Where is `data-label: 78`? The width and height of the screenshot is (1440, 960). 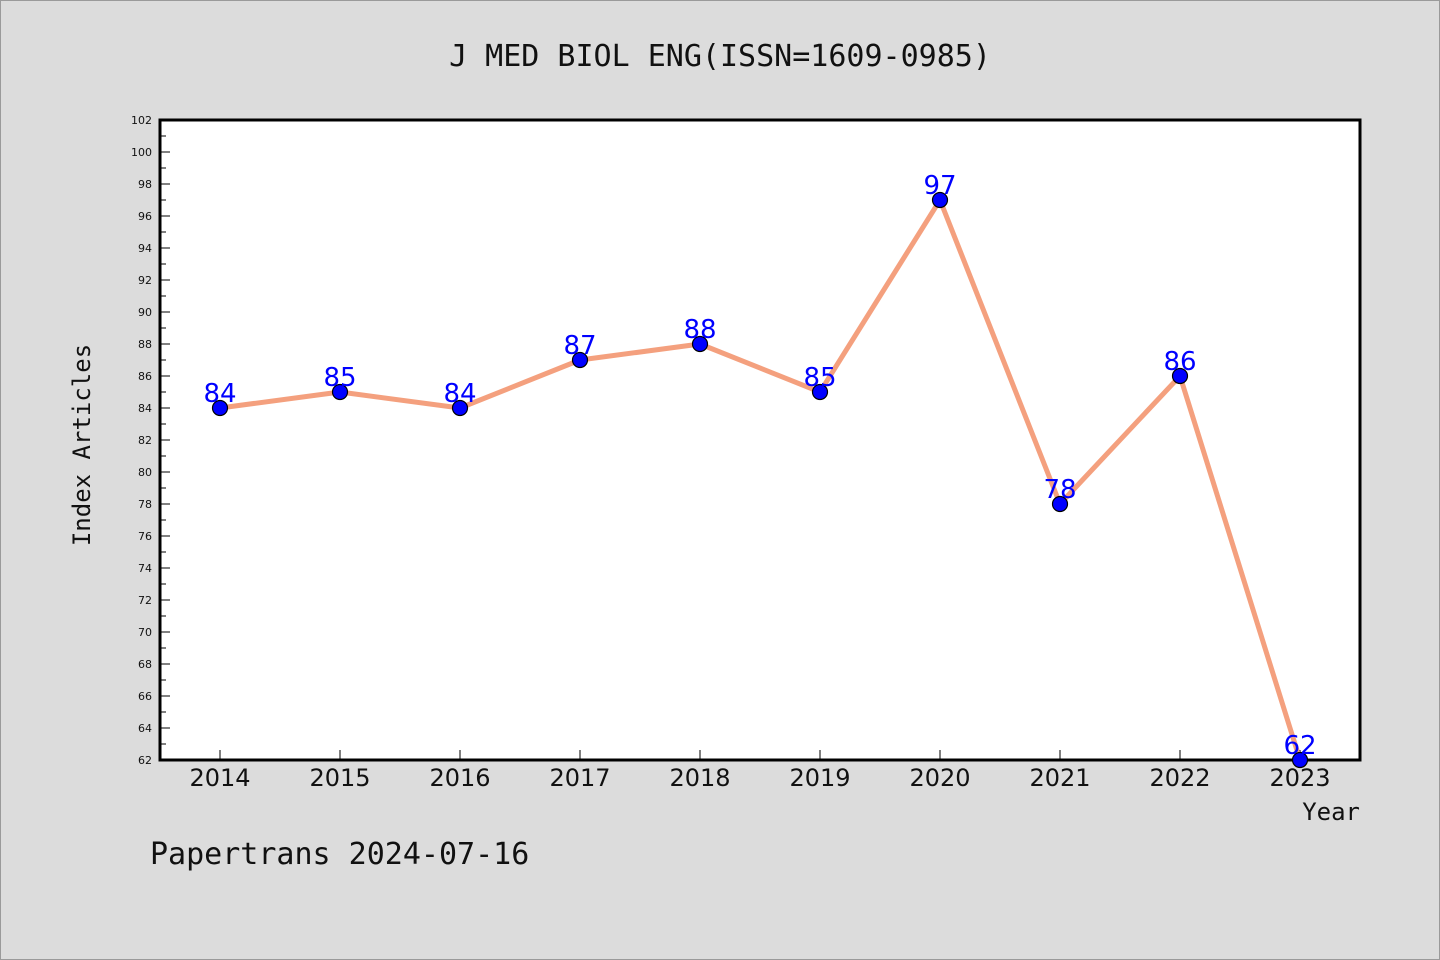 data-label: 78 is located at coordinates (1059, 490).